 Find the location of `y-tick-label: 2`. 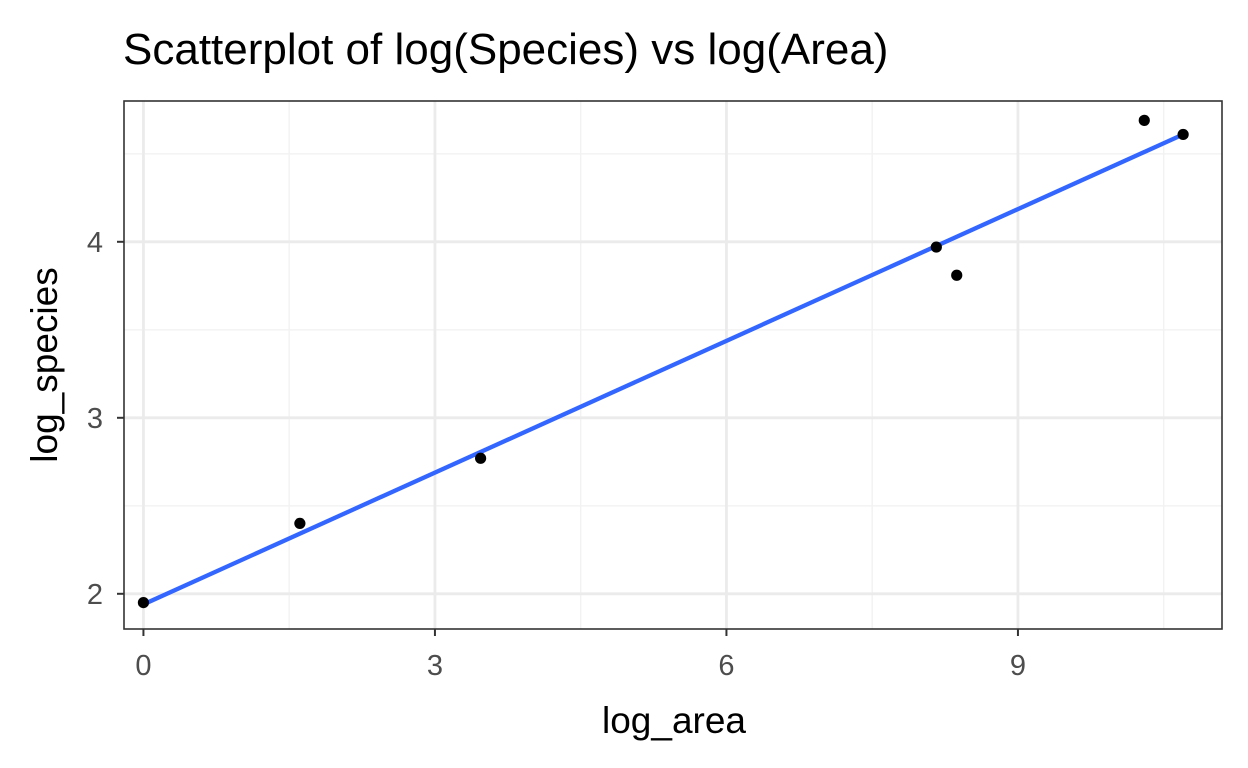

y-tick-label: 2 is located at coordinates (95, 595).